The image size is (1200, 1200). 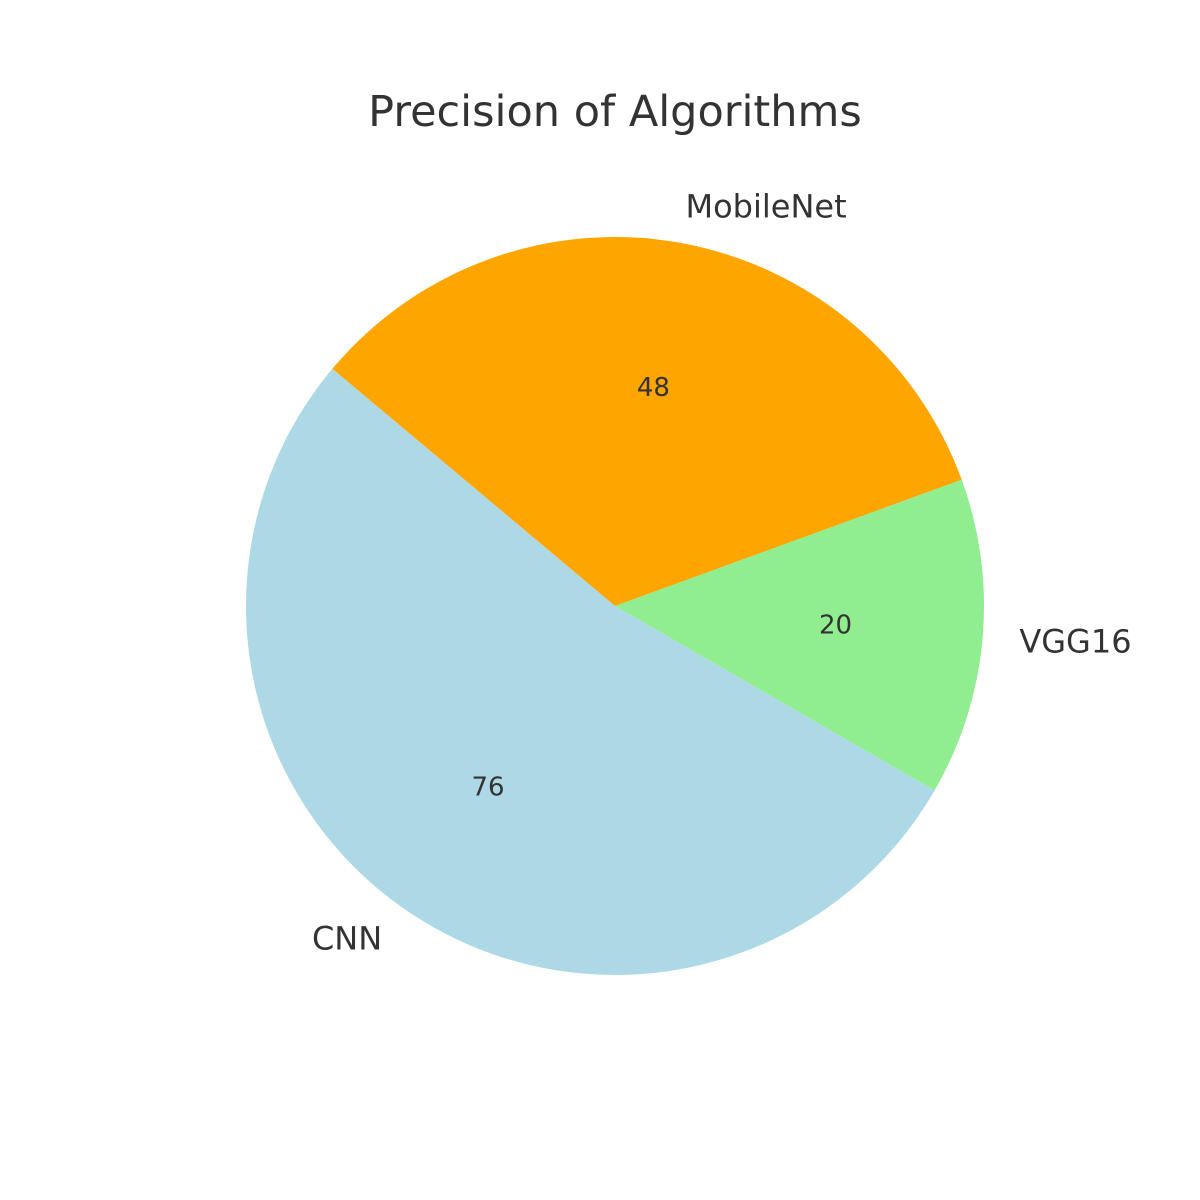 What do you see at coordinates (615, 112) in the screenshot?
I see `chart-title: Precision of Algorithms` at bounding box center [615, 112].